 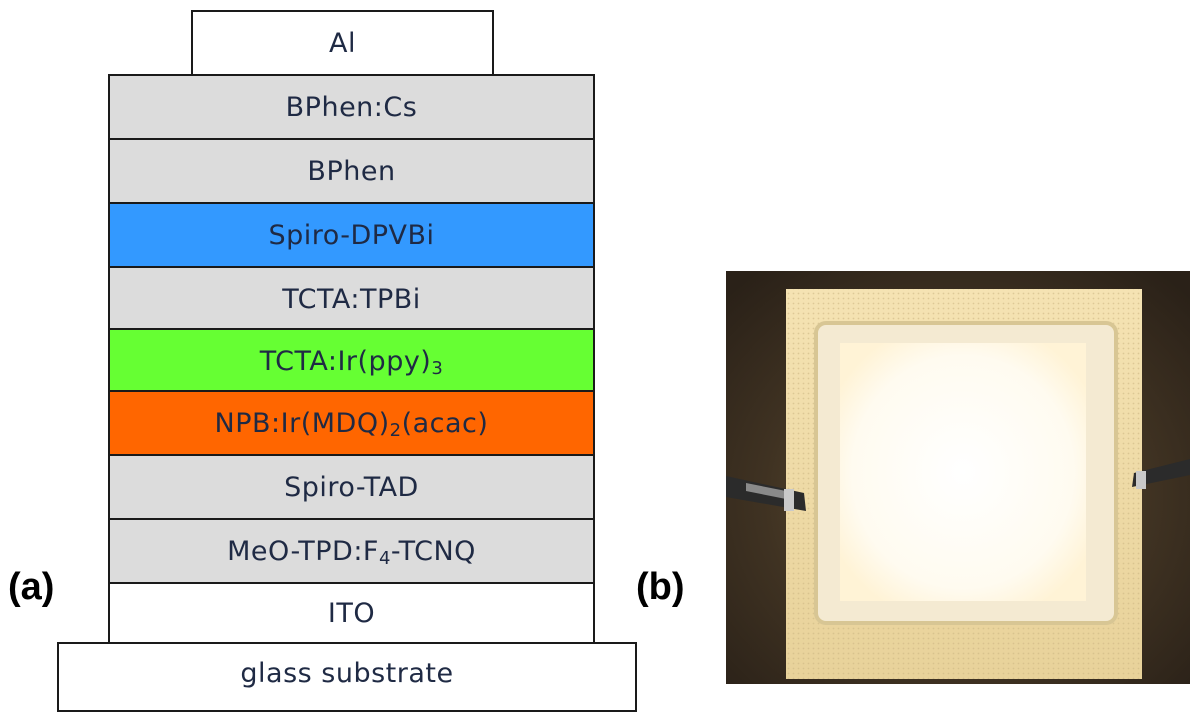 I want to click on layer-tcta-irppy3: TCTA:Ir(ppy)3, so click(x=351, y=361).